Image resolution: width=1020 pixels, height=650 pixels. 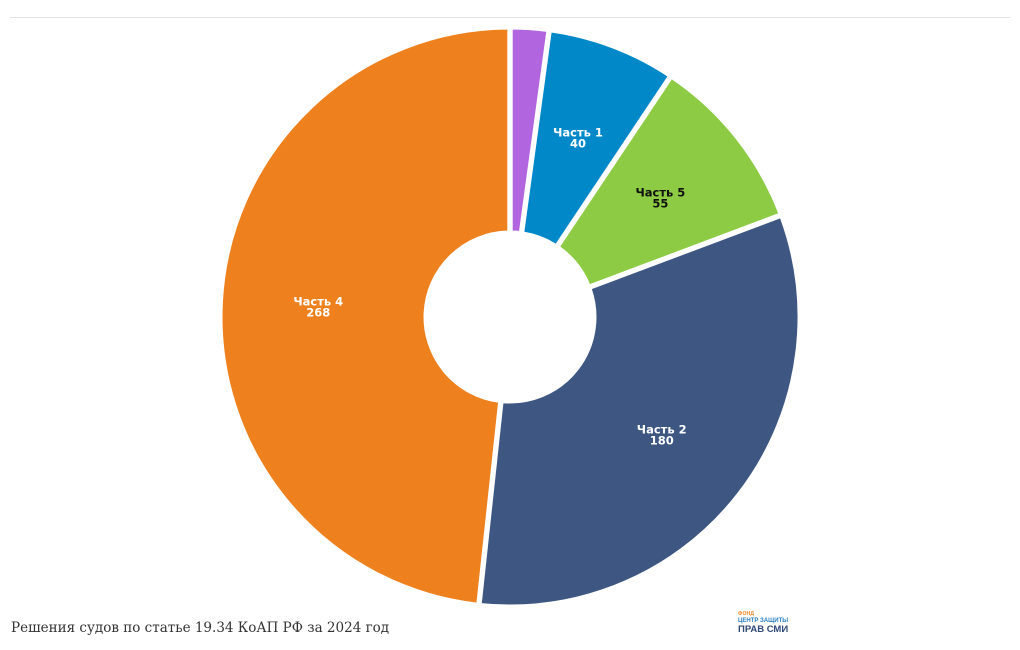 I want to click on publisher-logo: ФОНД ЦЕНТР ЗАЩИТЫ ПРАВ СМИ, so click(x=768, y=626).